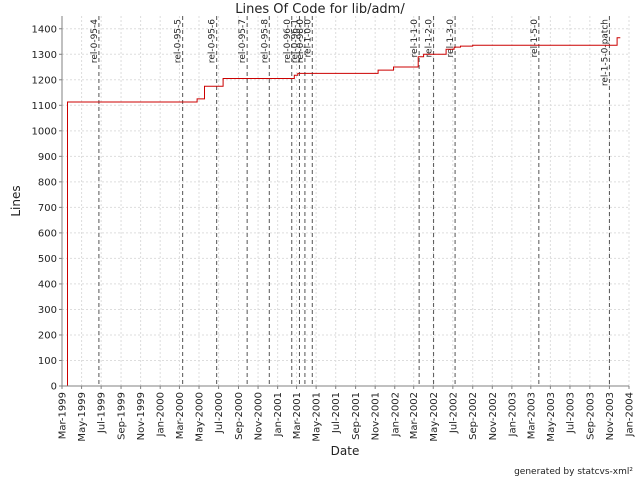 Image resolution: width=640 pixels, height=480 pixels. What do you see at coordinates (44, 131) in the screenshot?
I see `y-tick-label: 1000` at bounding box center [44, 131].